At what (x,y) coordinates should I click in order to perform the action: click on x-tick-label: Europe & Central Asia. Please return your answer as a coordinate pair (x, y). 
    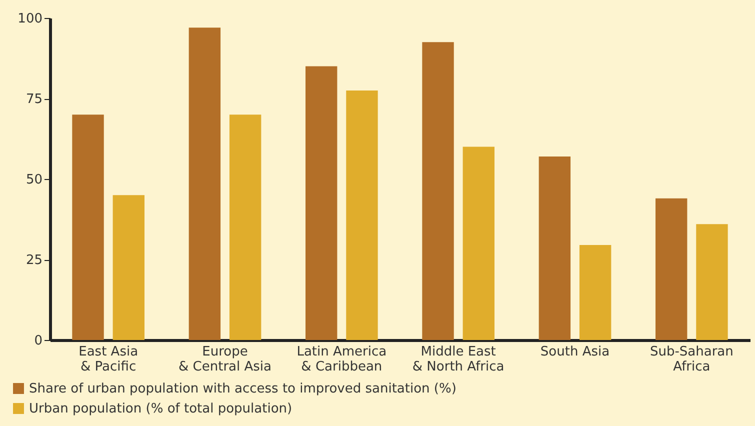
    Looking at the image, I should click on (225, 359).